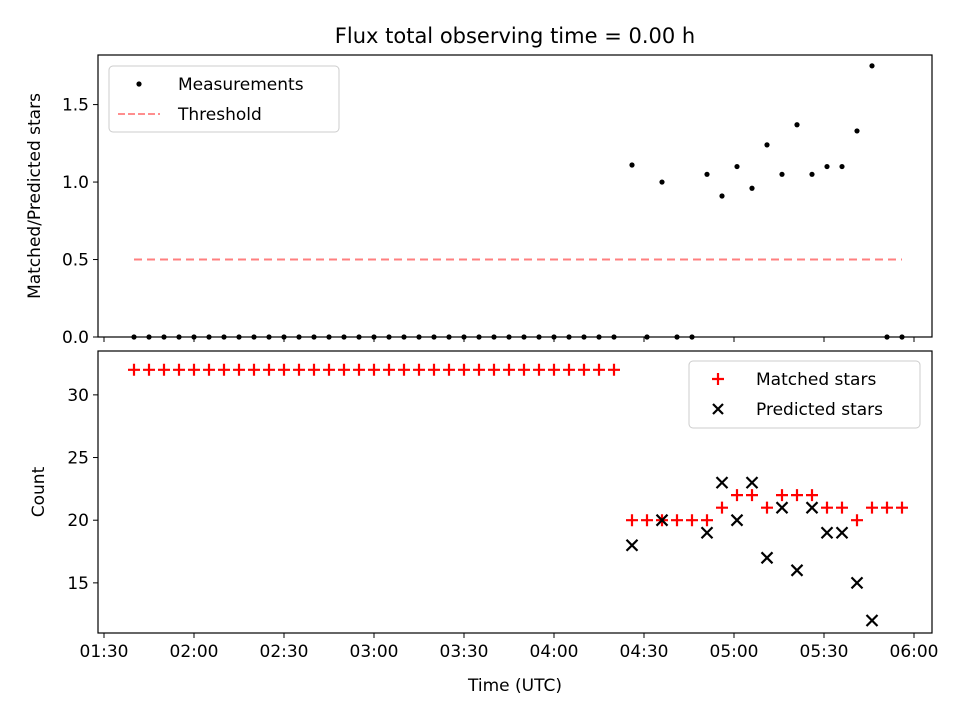  I want to click on y-tick-label: 1.5, so click(75, 106).